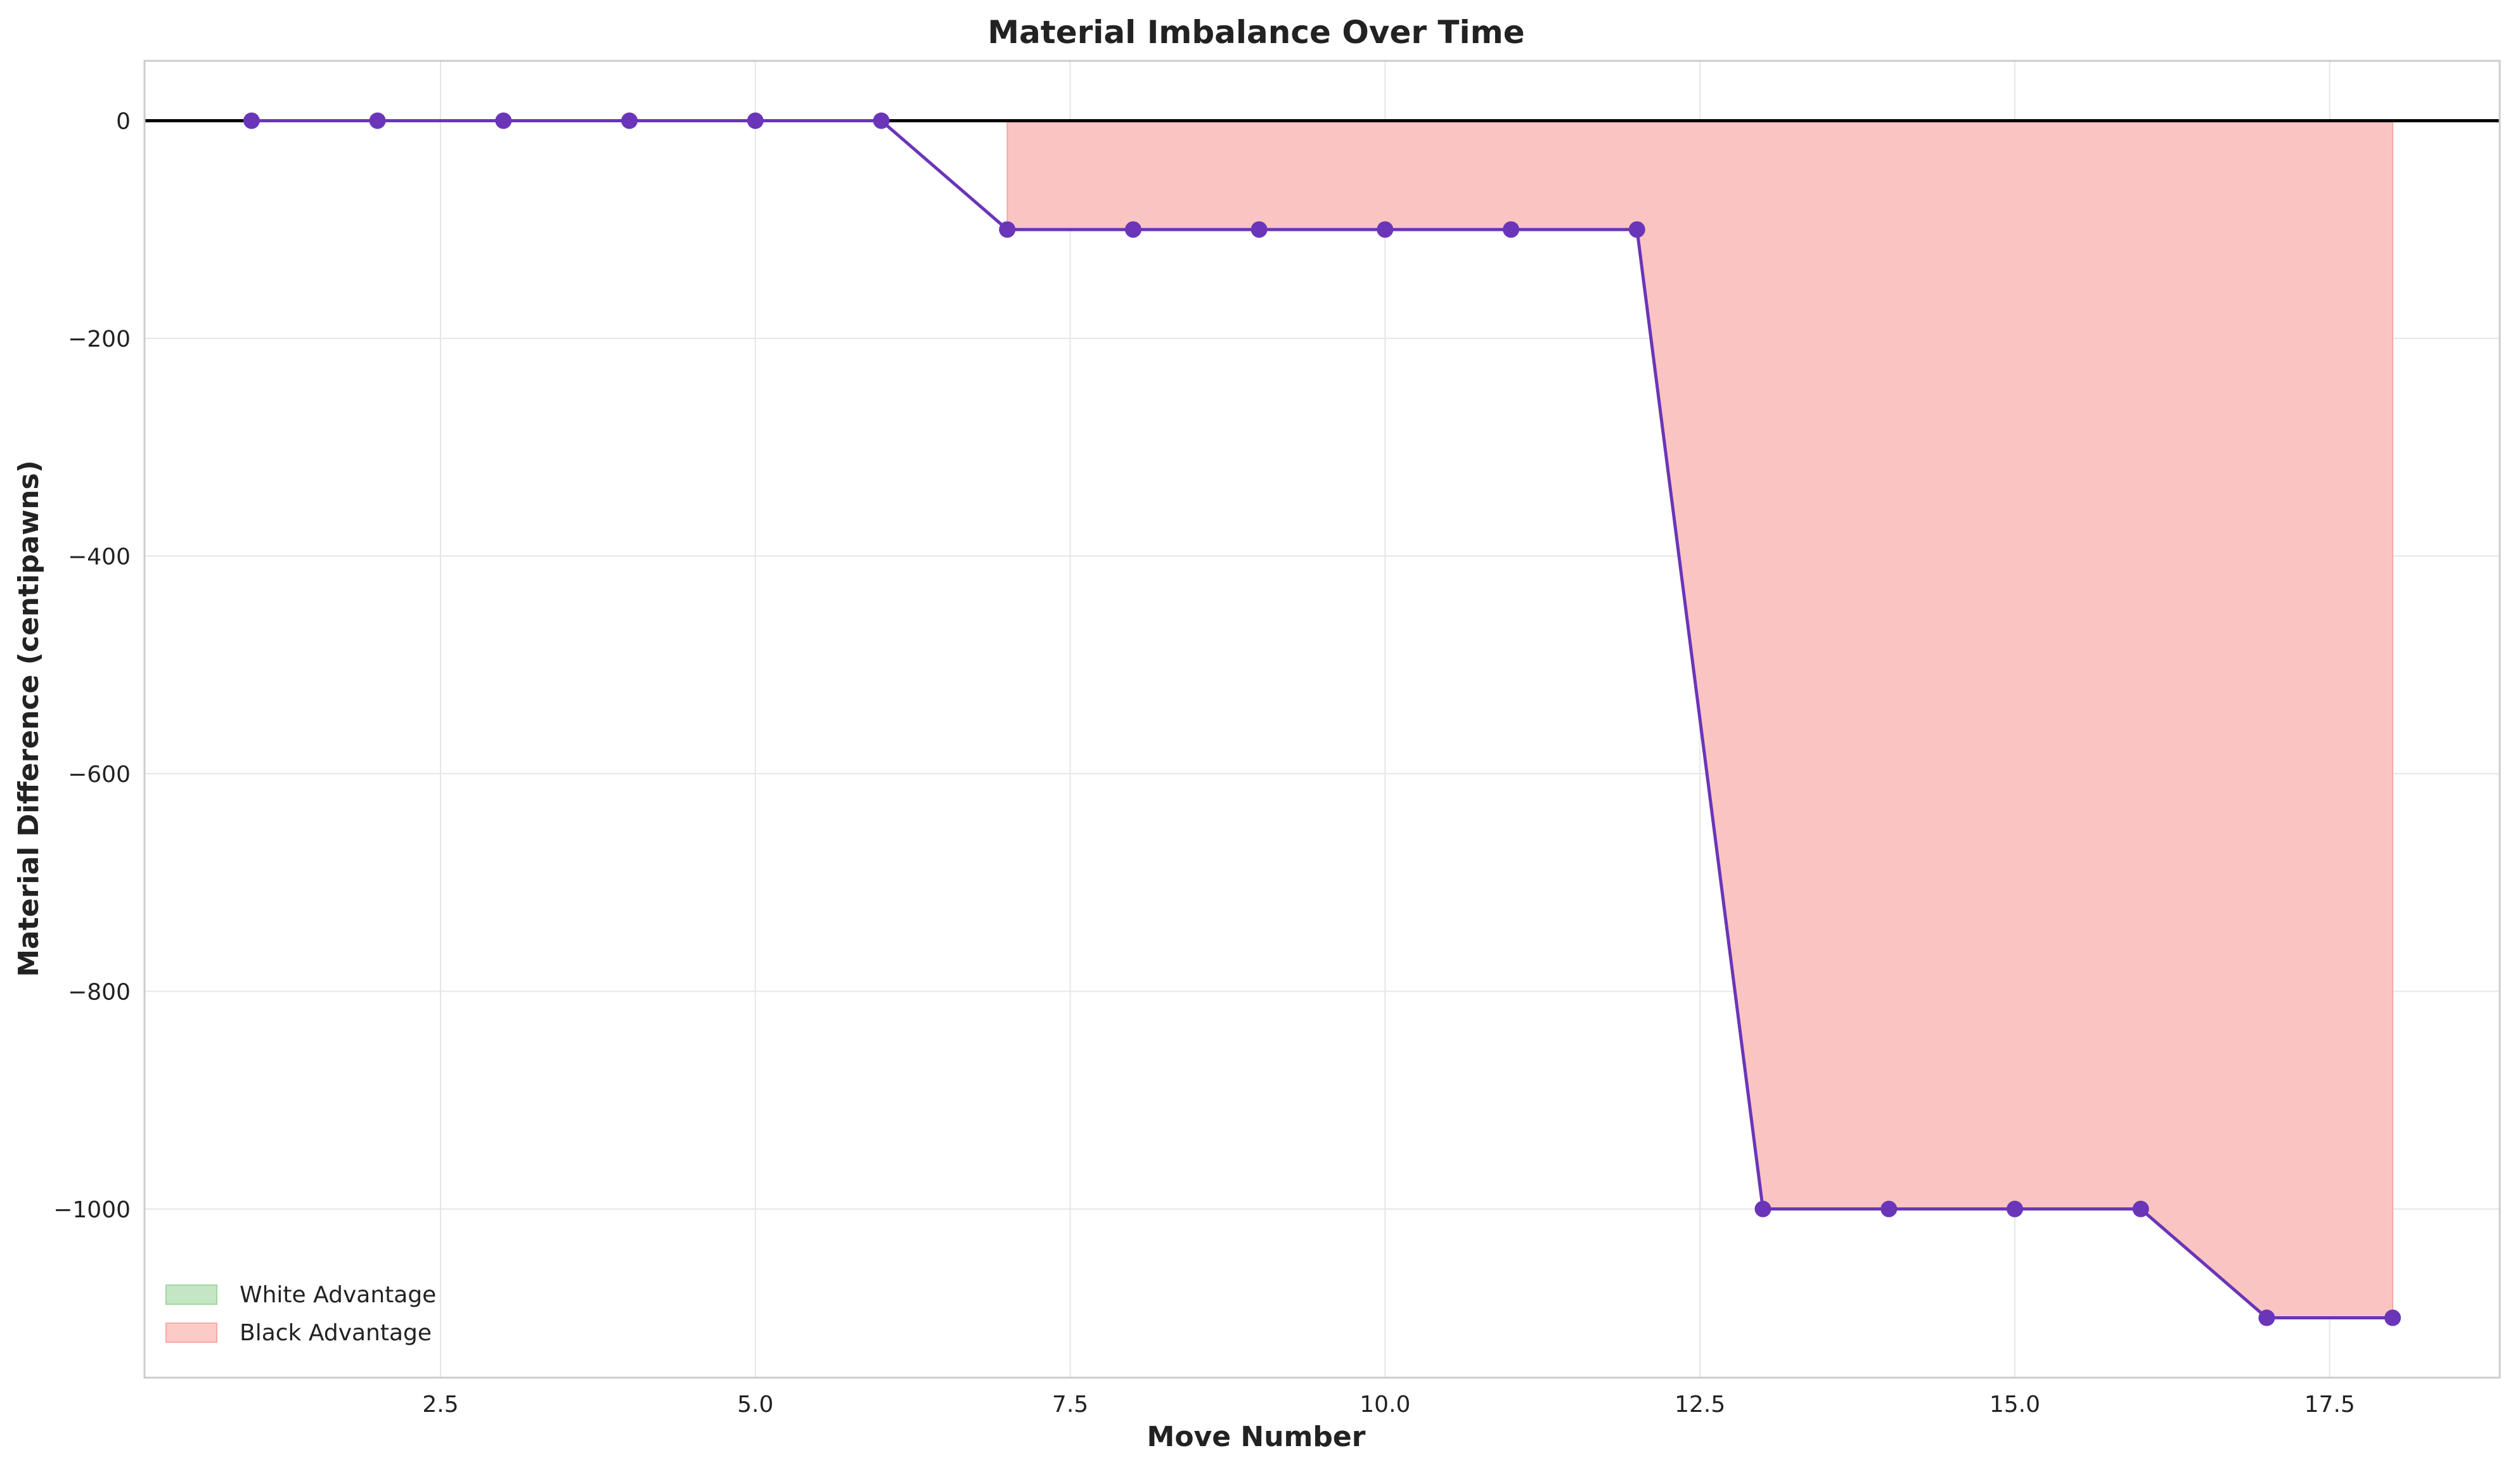  Describe the element at coordinates (755, 1405) in the screenshot. I see `x-tick-label: 5.0` at that location.